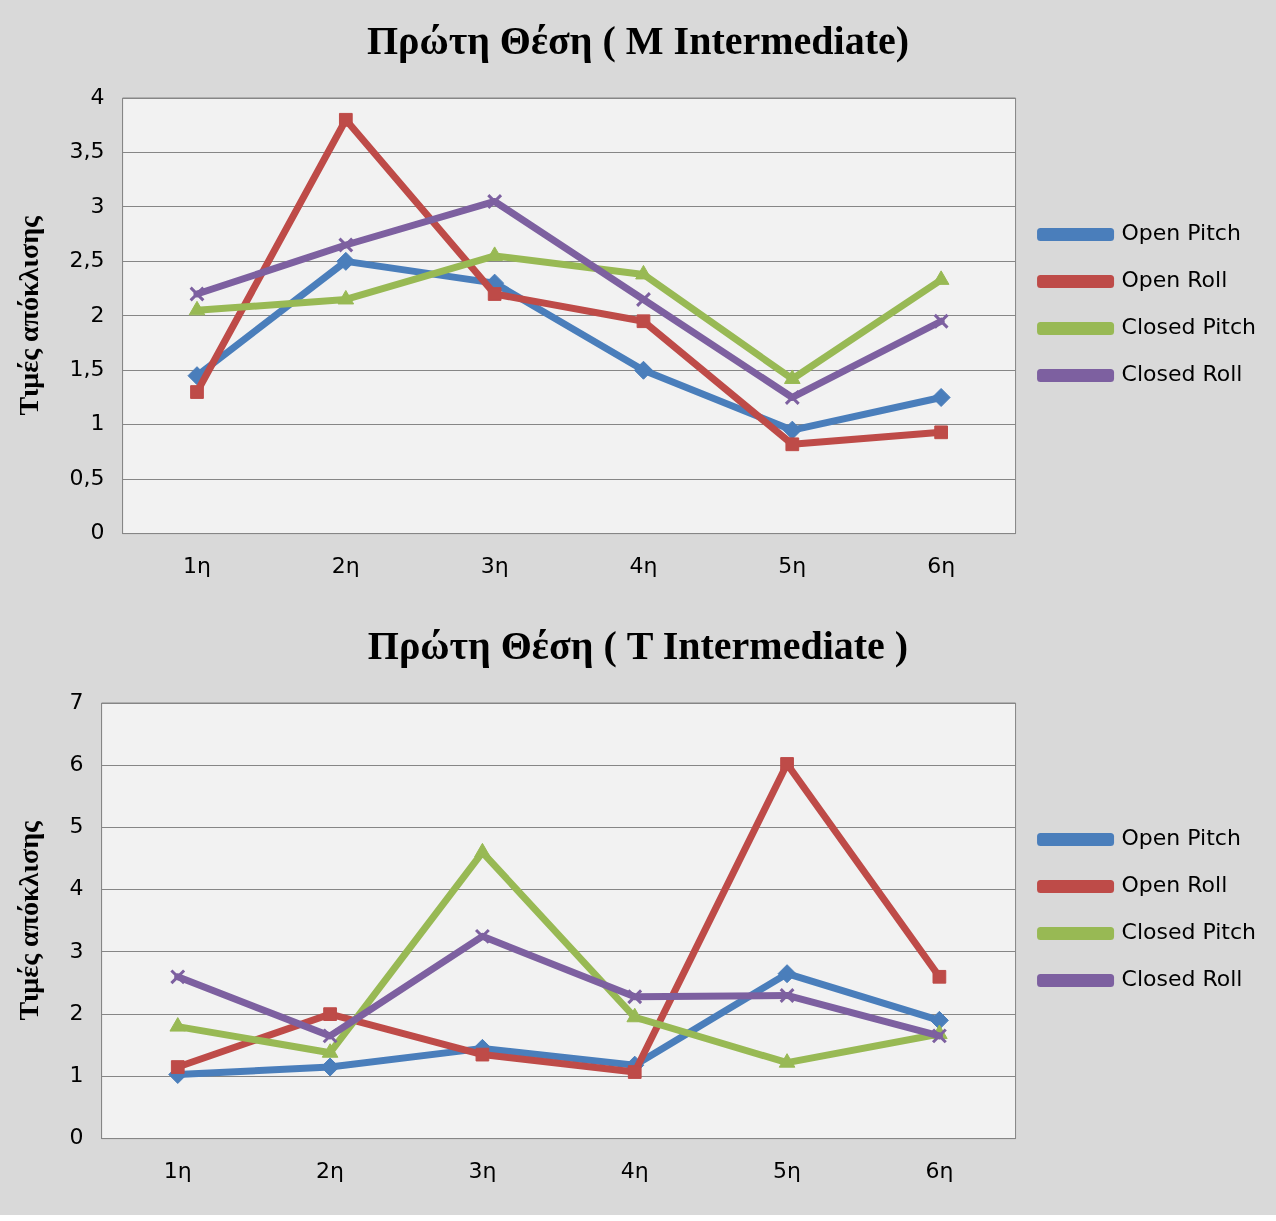  I want to click on y-tick-label: 1,5, so click(87, 368).